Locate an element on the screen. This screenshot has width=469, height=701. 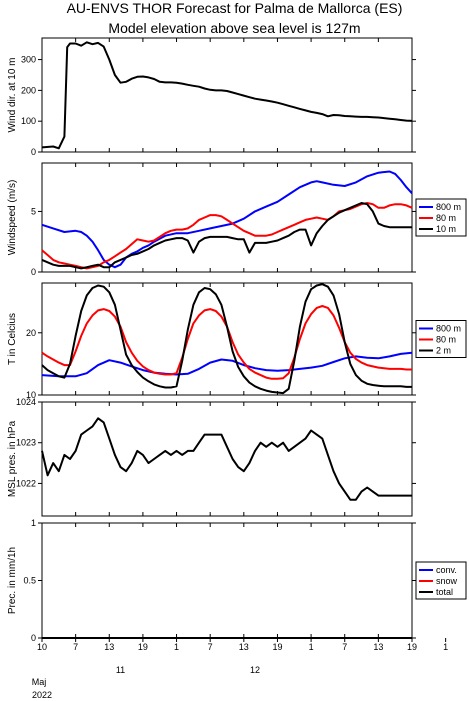
y-tick-label: 20 is located at coordinates (31, 333).